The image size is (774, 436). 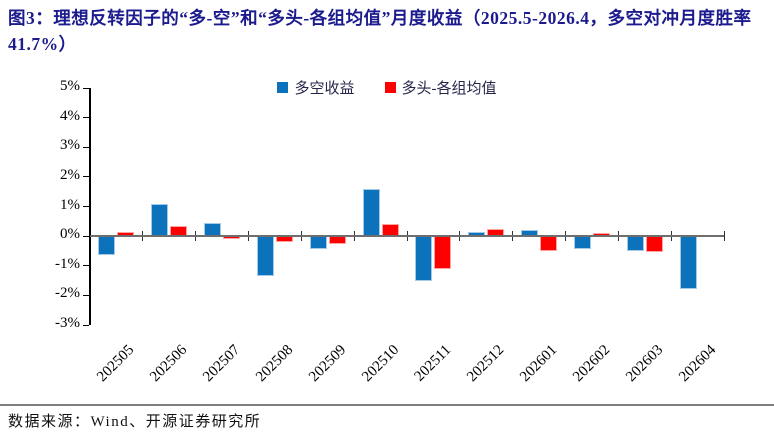 I want to click on x-axis-zero-line, so click(x=407, y=236).